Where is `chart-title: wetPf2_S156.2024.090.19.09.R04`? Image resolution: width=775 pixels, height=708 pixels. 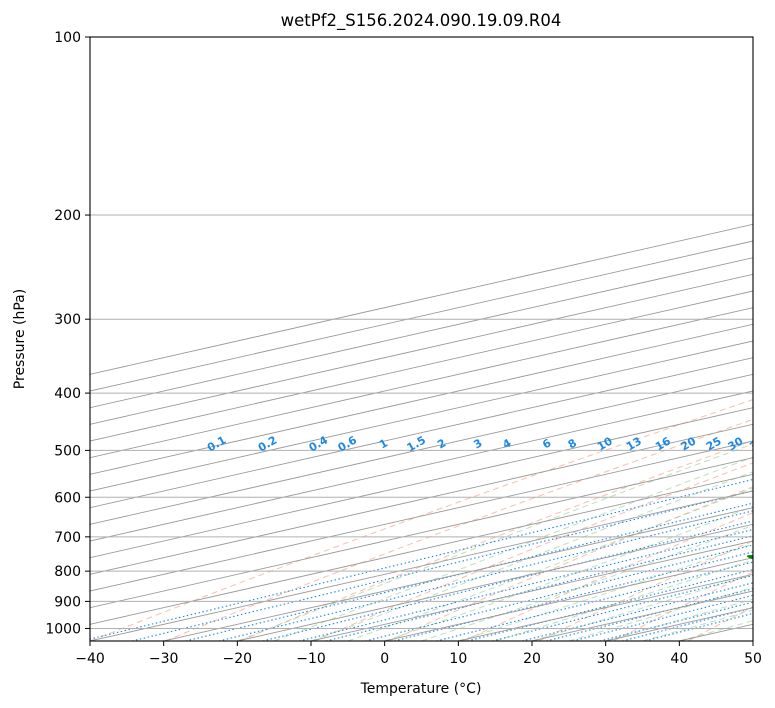
chart-title: wetPf2_S156.2024.090.19.09.R04 is located at coordinates (421, 21).